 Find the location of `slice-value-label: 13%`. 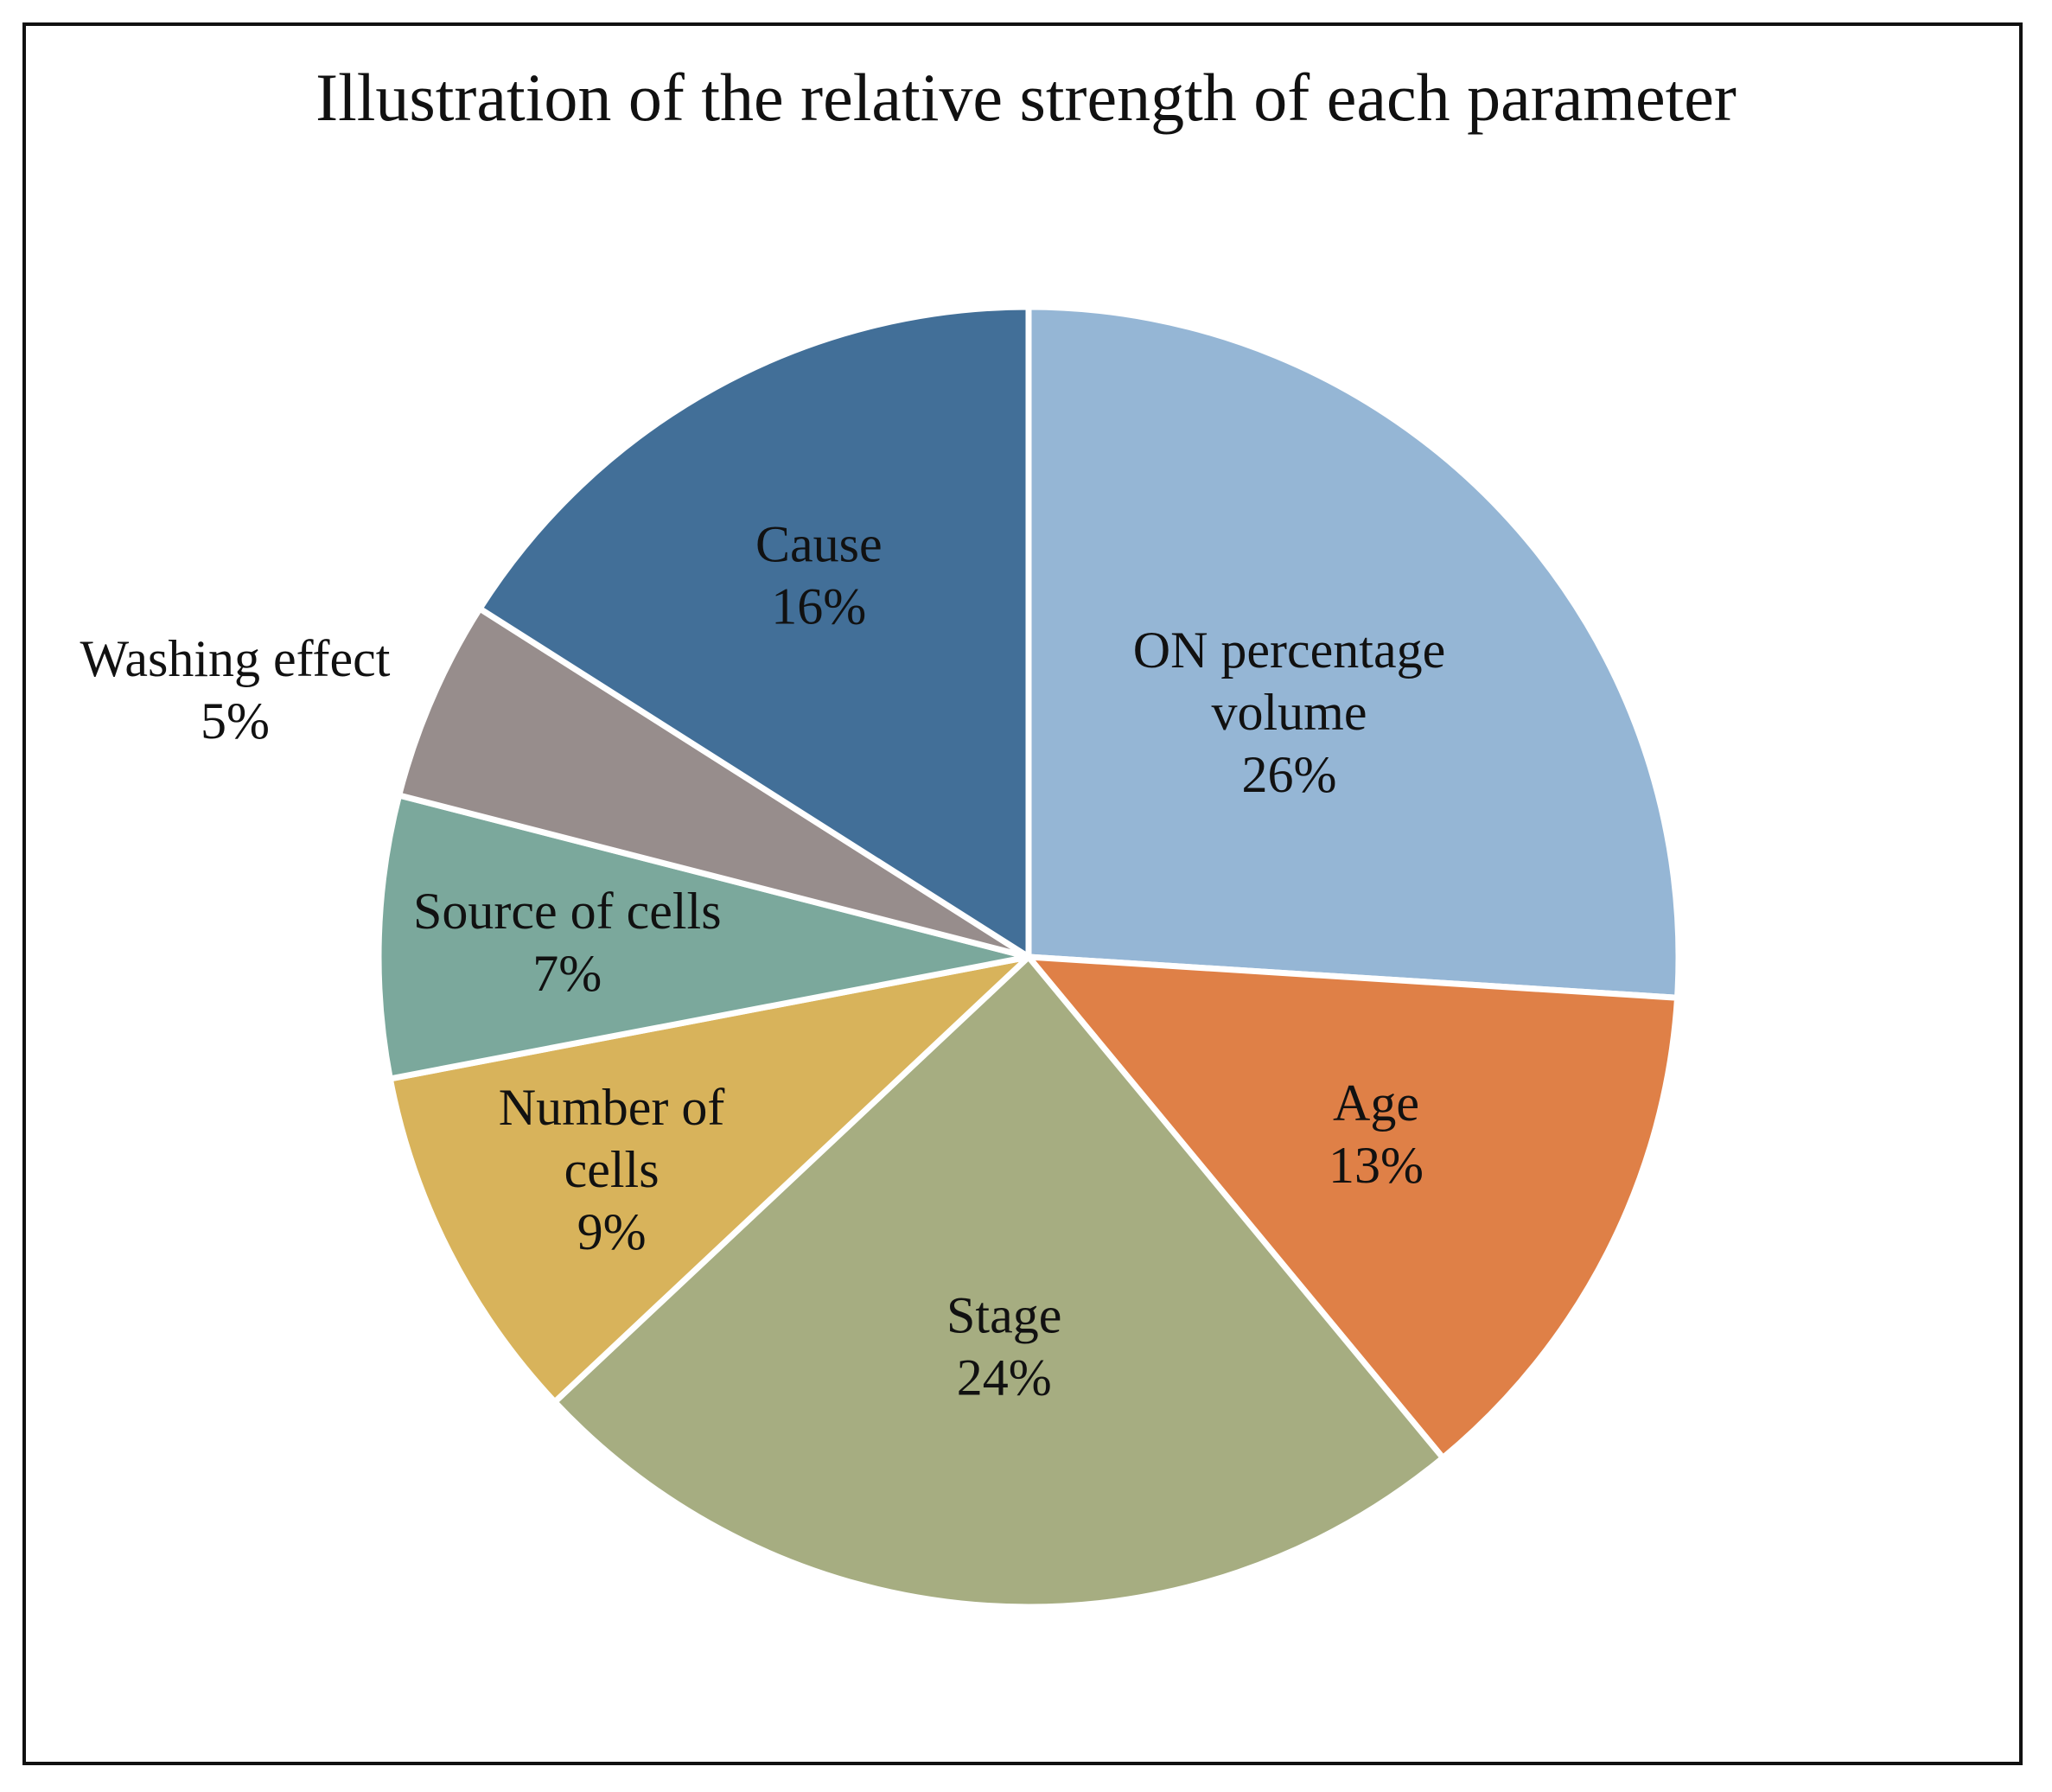

slice-value-label: 13% is located at coordinates (1376, 1165).